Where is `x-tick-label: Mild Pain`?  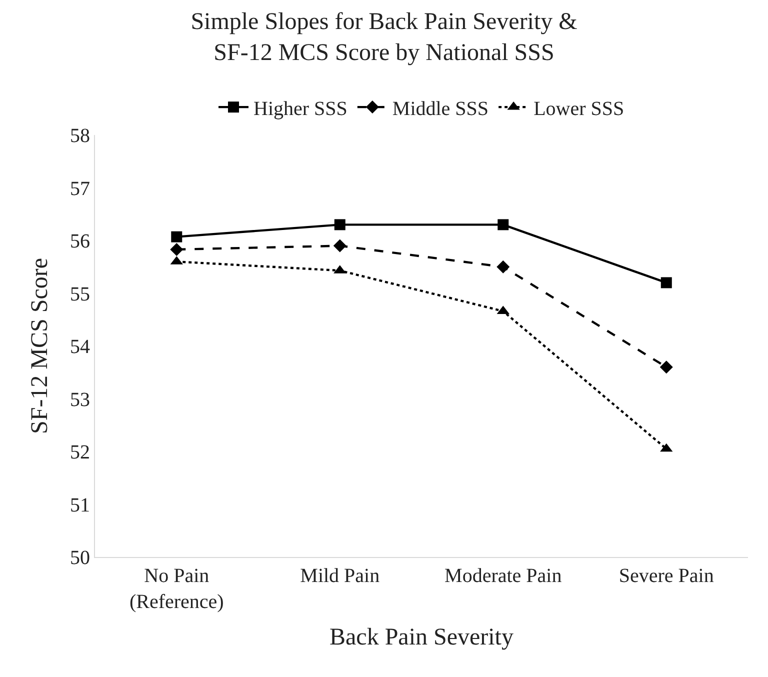 x-tick-label: Mild Pain is located at coordinates (340, 576).